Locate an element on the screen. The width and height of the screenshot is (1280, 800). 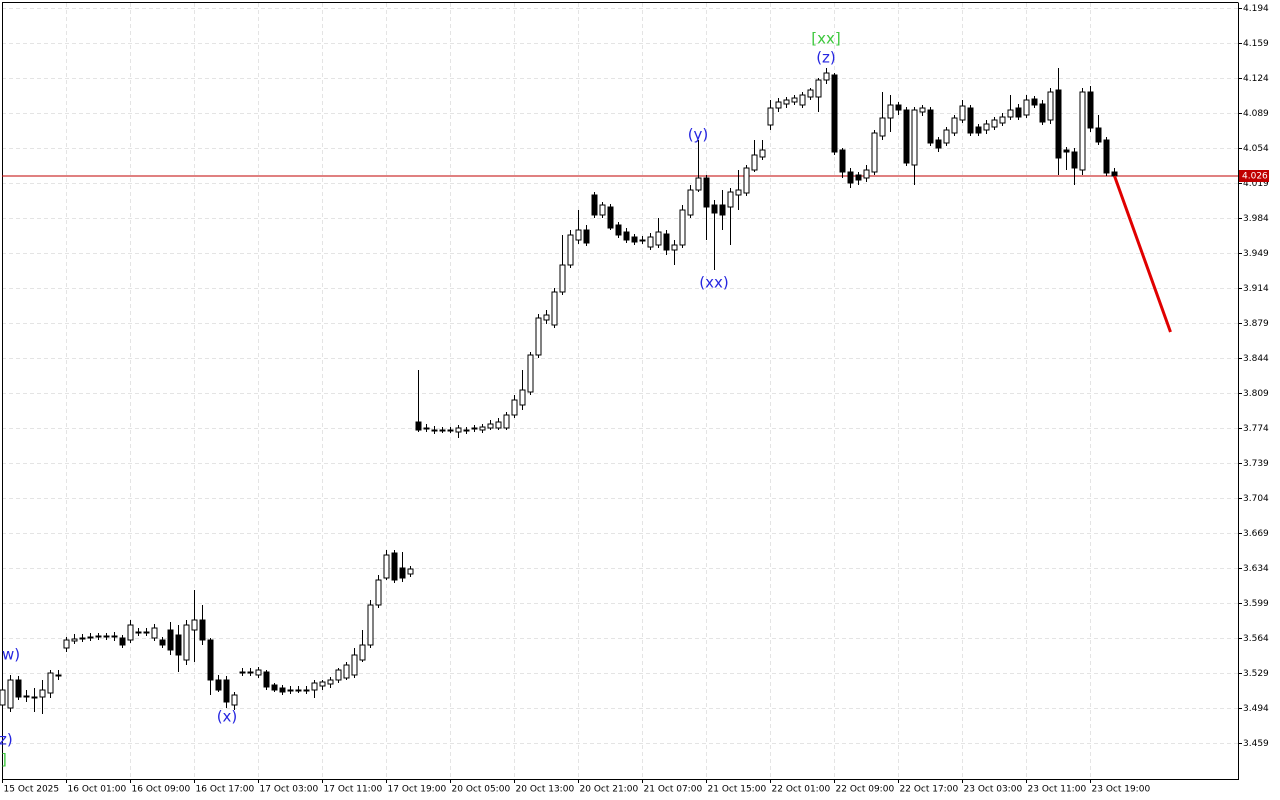
y-tick-label: 4.054 is located at coordinates (1256, 149).